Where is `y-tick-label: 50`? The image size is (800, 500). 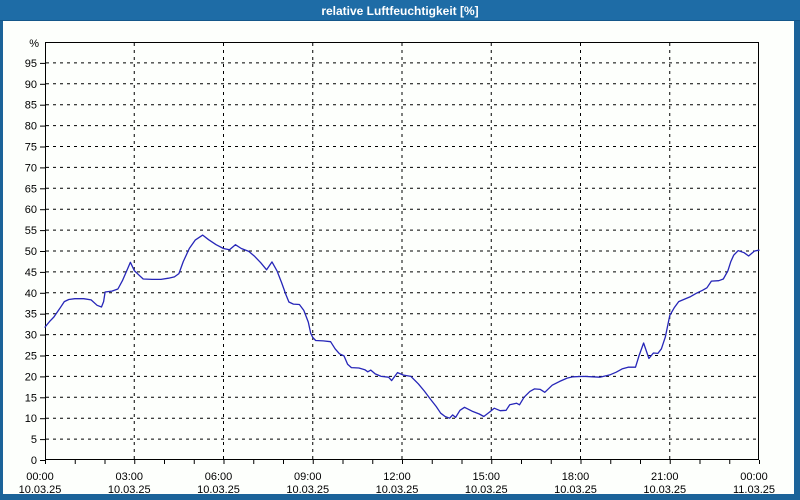 y-tick-label: 50 is located at coordinates (31, 252).